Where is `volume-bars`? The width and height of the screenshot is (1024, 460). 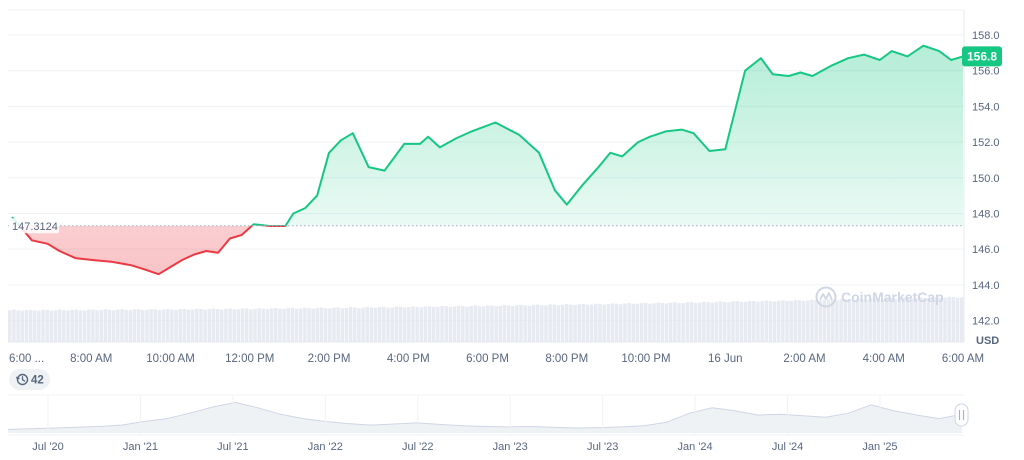
volume-bars is located at coordinates (486, 319).